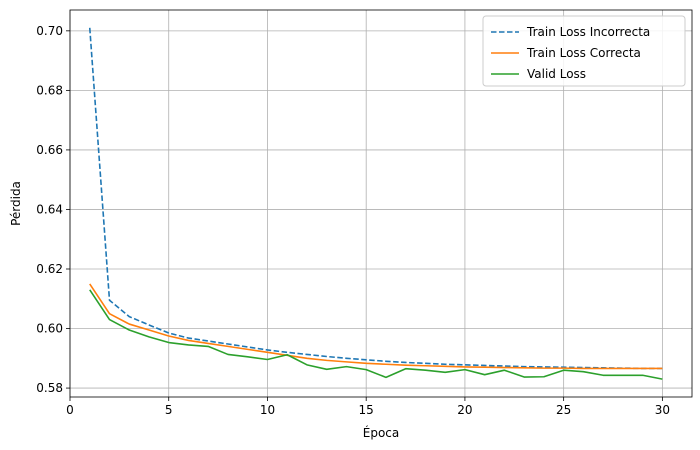 The width and height of the screenshot is (700, 450). I want to click on x-tick-label: 10, so click(267, 410).